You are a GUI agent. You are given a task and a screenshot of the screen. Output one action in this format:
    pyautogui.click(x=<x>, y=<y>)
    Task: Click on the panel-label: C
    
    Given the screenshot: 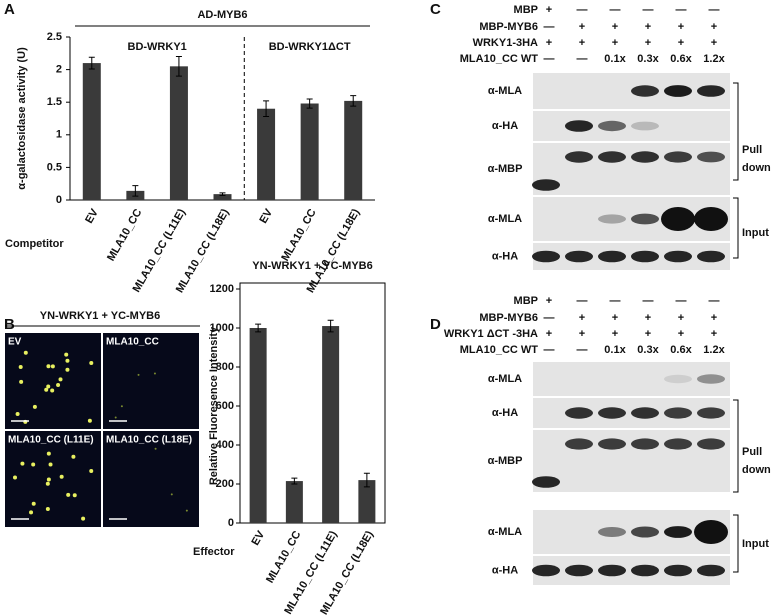 What is the action you would take?
    pyautogui.click(x=435, y=9)
    